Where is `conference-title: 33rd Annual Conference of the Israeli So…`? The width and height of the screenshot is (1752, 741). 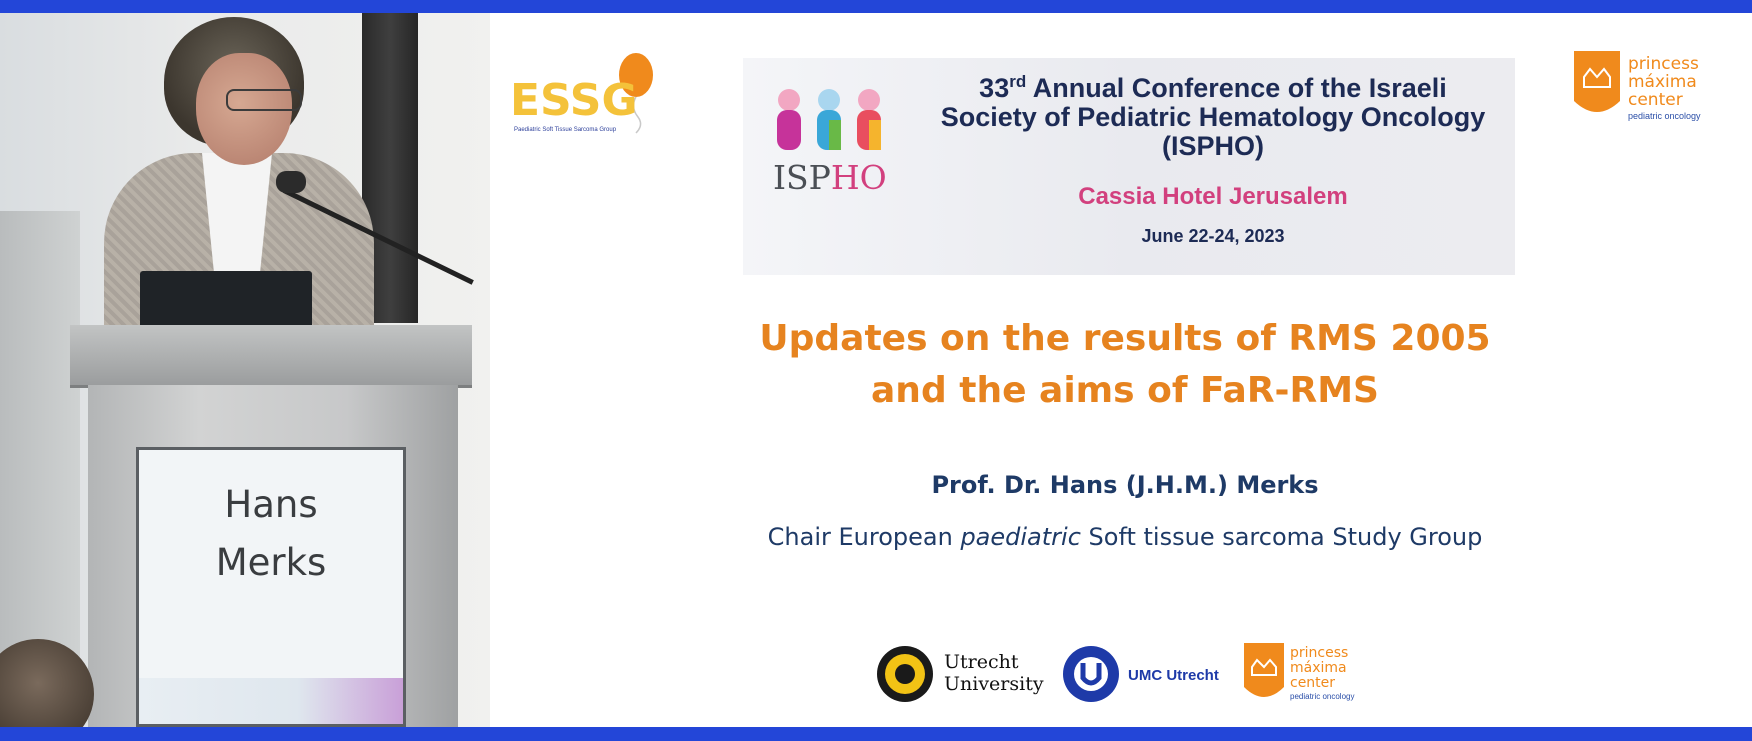 conference-title: 33rd Annual Conference of the Israeli So… is located at coordinates (1213, 116).